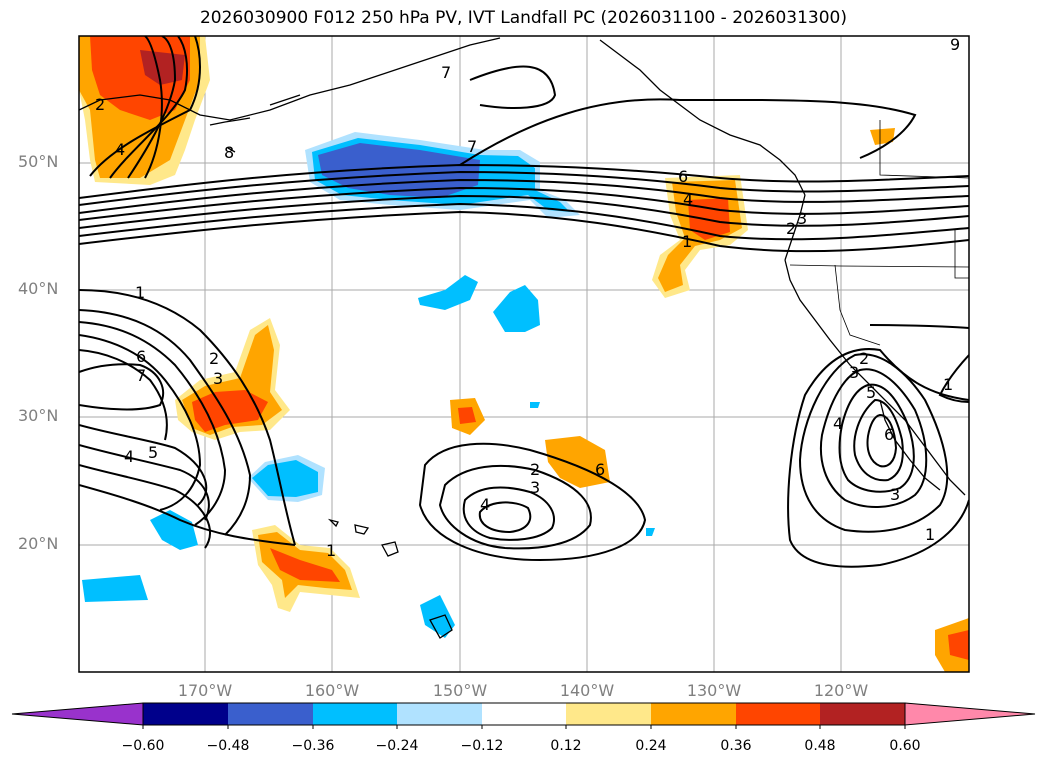 The image size is (1047, 765). I want to click on colorbar-tick-label: 0.12, so click(566, 746).